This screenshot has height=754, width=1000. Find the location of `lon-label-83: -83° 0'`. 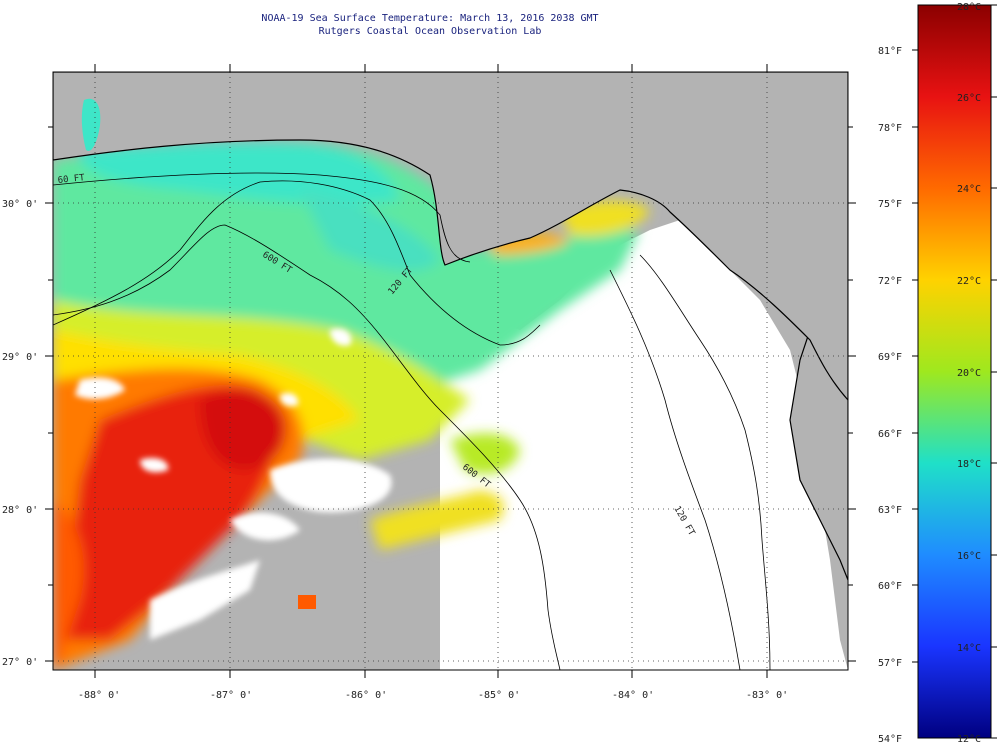

lon-label-83: -83° 0' is located at coordinates (767, 695).